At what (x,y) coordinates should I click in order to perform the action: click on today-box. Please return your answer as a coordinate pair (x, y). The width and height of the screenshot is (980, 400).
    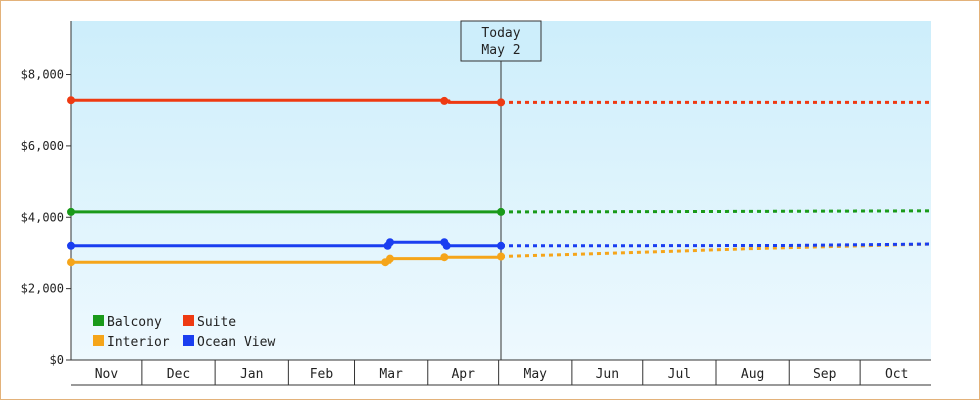
    Looking at the image, I should click on (501, 41).